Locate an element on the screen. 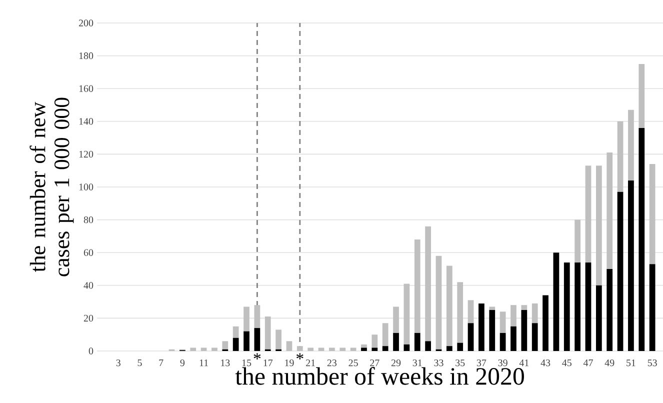 The image size is (663, 403). x-tick-label: 3 is located at coordinates (118, 363).